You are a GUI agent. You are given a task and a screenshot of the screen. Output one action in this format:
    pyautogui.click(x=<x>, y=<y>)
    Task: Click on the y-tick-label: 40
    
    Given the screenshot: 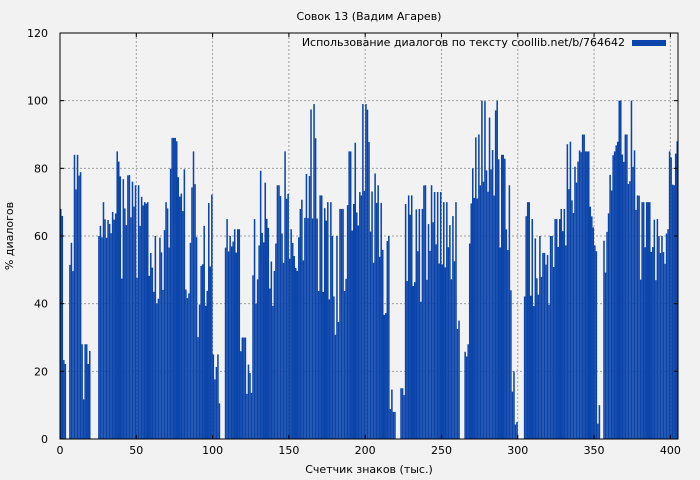 What is the action you would take?
    pyautogui.click(x=41, y=304)
    